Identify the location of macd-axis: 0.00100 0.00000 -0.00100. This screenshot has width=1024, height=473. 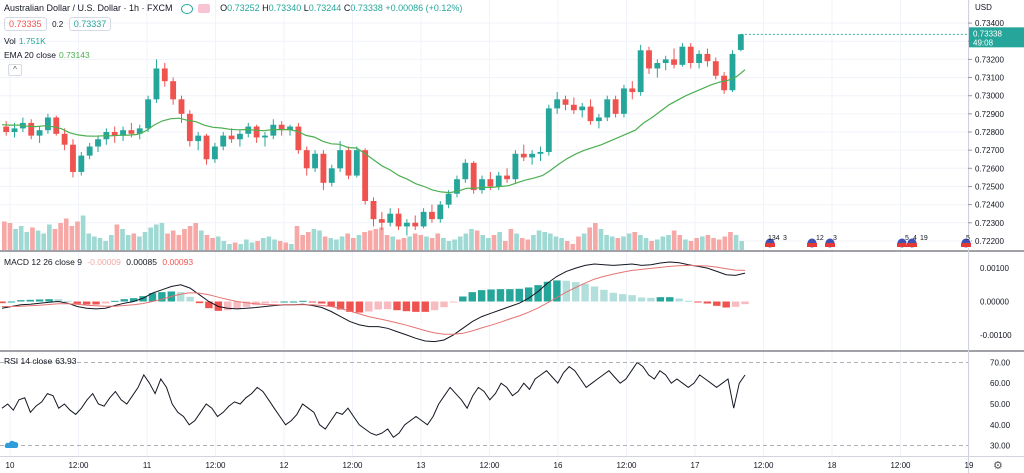
(996, 302).